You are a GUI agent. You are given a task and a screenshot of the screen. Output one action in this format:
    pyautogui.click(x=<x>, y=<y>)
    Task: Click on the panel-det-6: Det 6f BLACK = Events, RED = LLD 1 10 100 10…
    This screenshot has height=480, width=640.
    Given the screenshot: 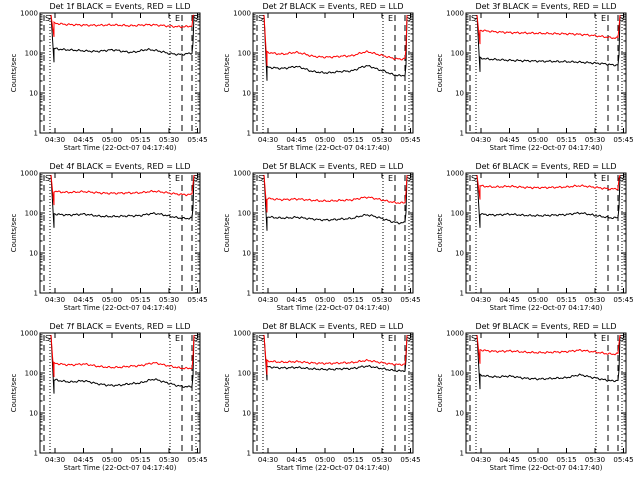 What is the action you would take?
    pyautogui.click(x=535, y=237)
    